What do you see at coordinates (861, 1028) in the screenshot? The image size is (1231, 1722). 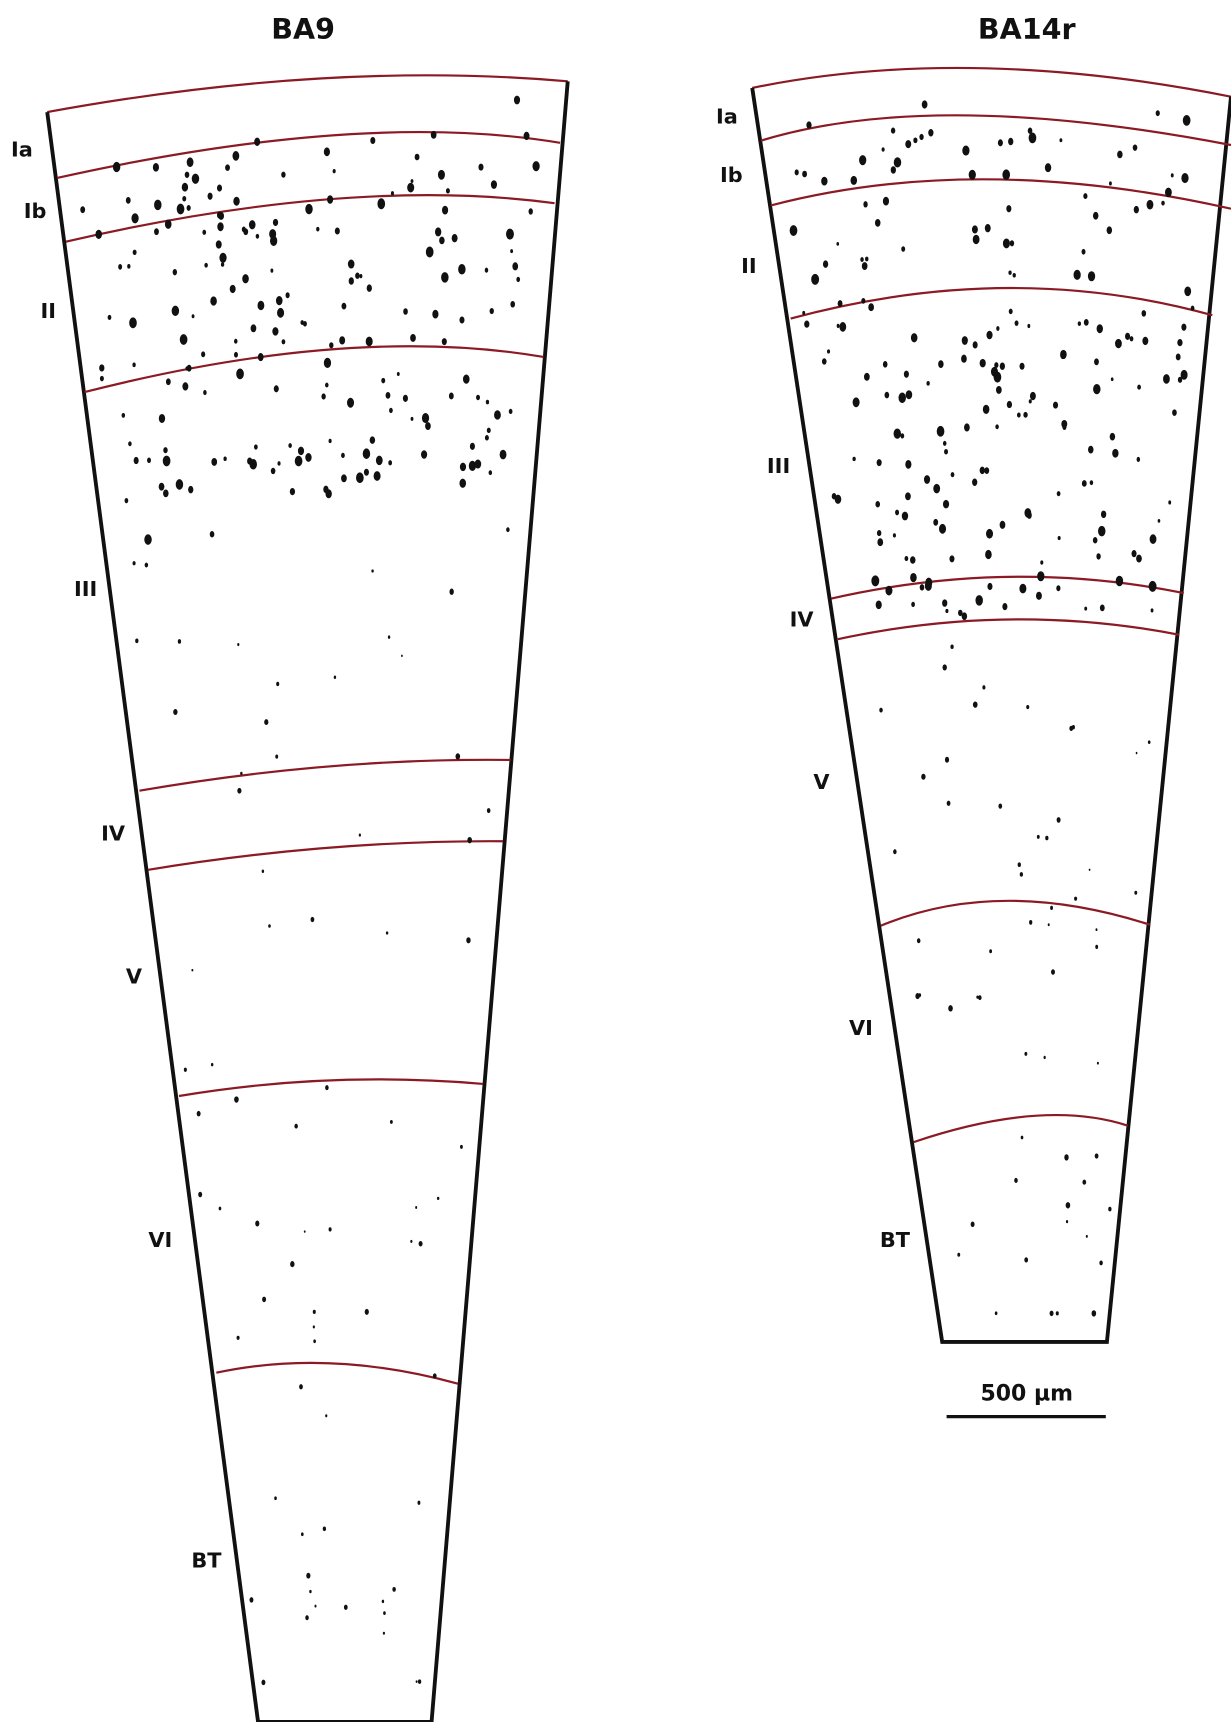 I see `layer-label: VI` at bounding box center [861, 1028].